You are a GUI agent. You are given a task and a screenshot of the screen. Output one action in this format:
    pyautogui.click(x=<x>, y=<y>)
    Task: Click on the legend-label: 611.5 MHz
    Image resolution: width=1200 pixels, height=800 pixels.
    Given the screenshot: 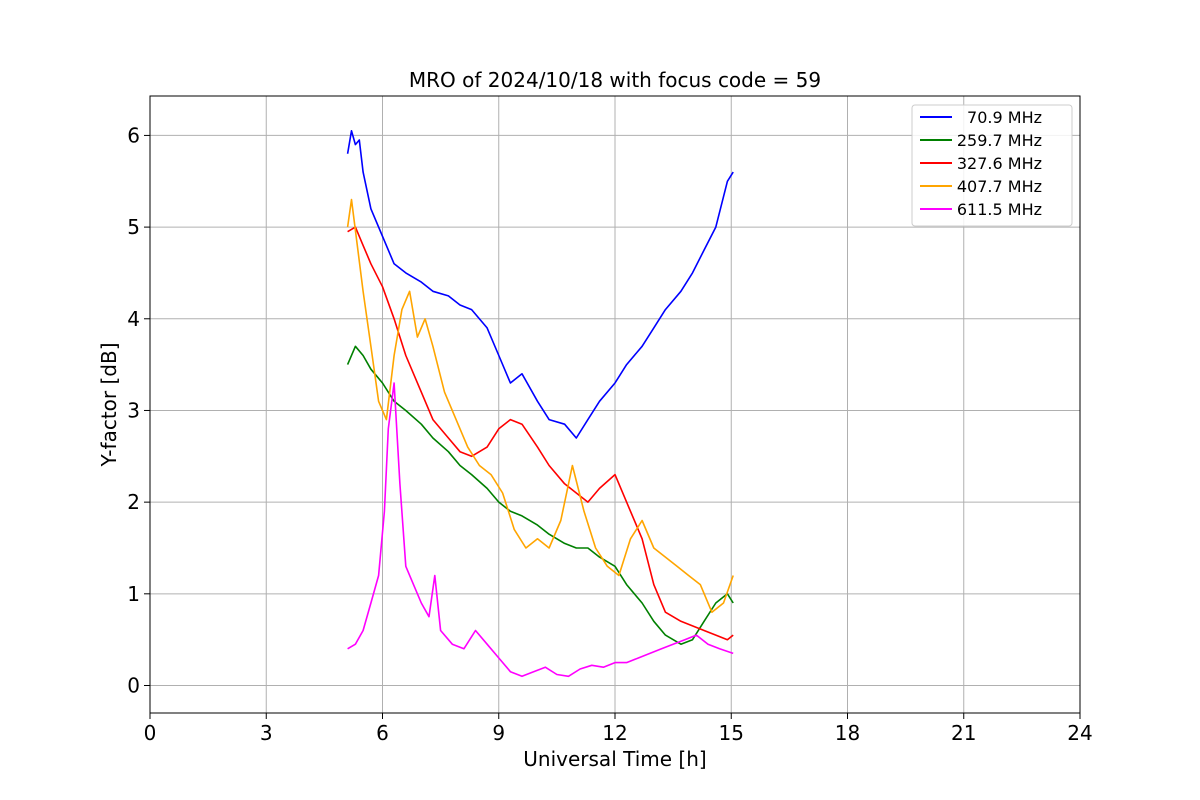 What is the action you would take?
    pyautogui.click(x=999, y=209)
    